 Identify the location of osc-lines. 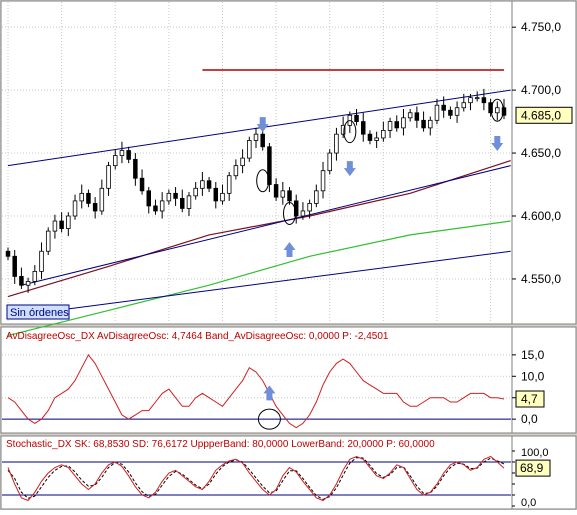
(256, 391).